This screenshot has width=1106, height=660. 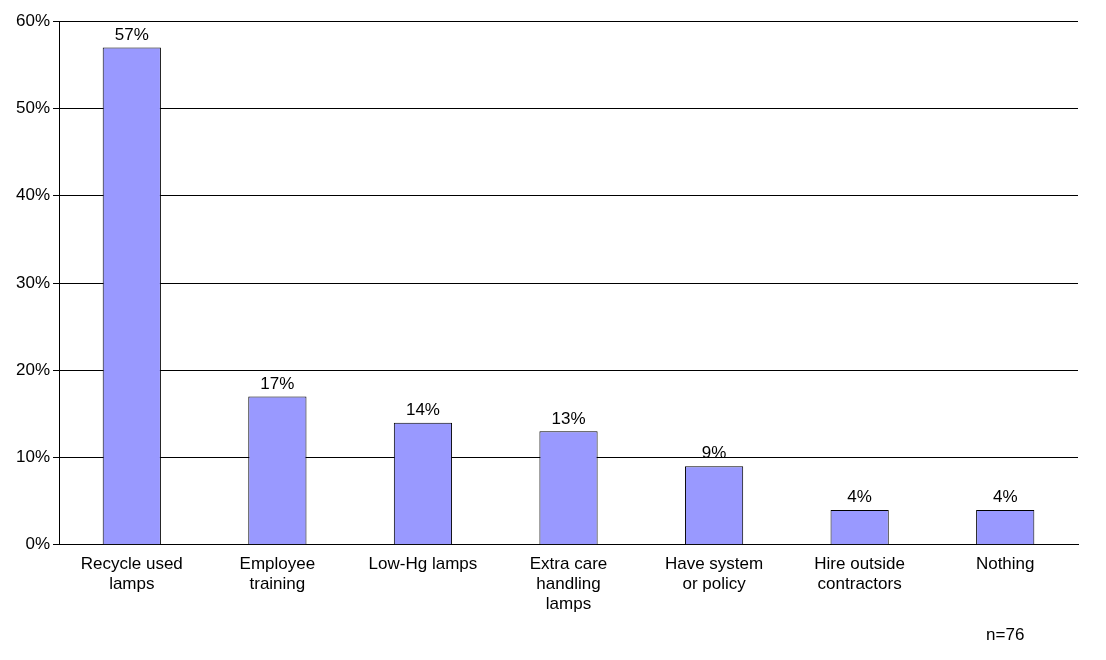 What do you see at coordinates (38, 544) in the screenshot?
I see `y-tick-label: 0%` at bounding box center [38, 544].